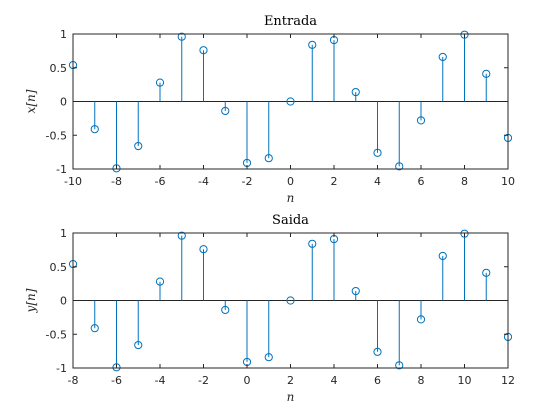 The height and width of the screenshot is (420, 560). What do you see at coordinates (73, 181) in the screenshot?
I see `x-tick-label: -10` at bounding box center [73, 181].